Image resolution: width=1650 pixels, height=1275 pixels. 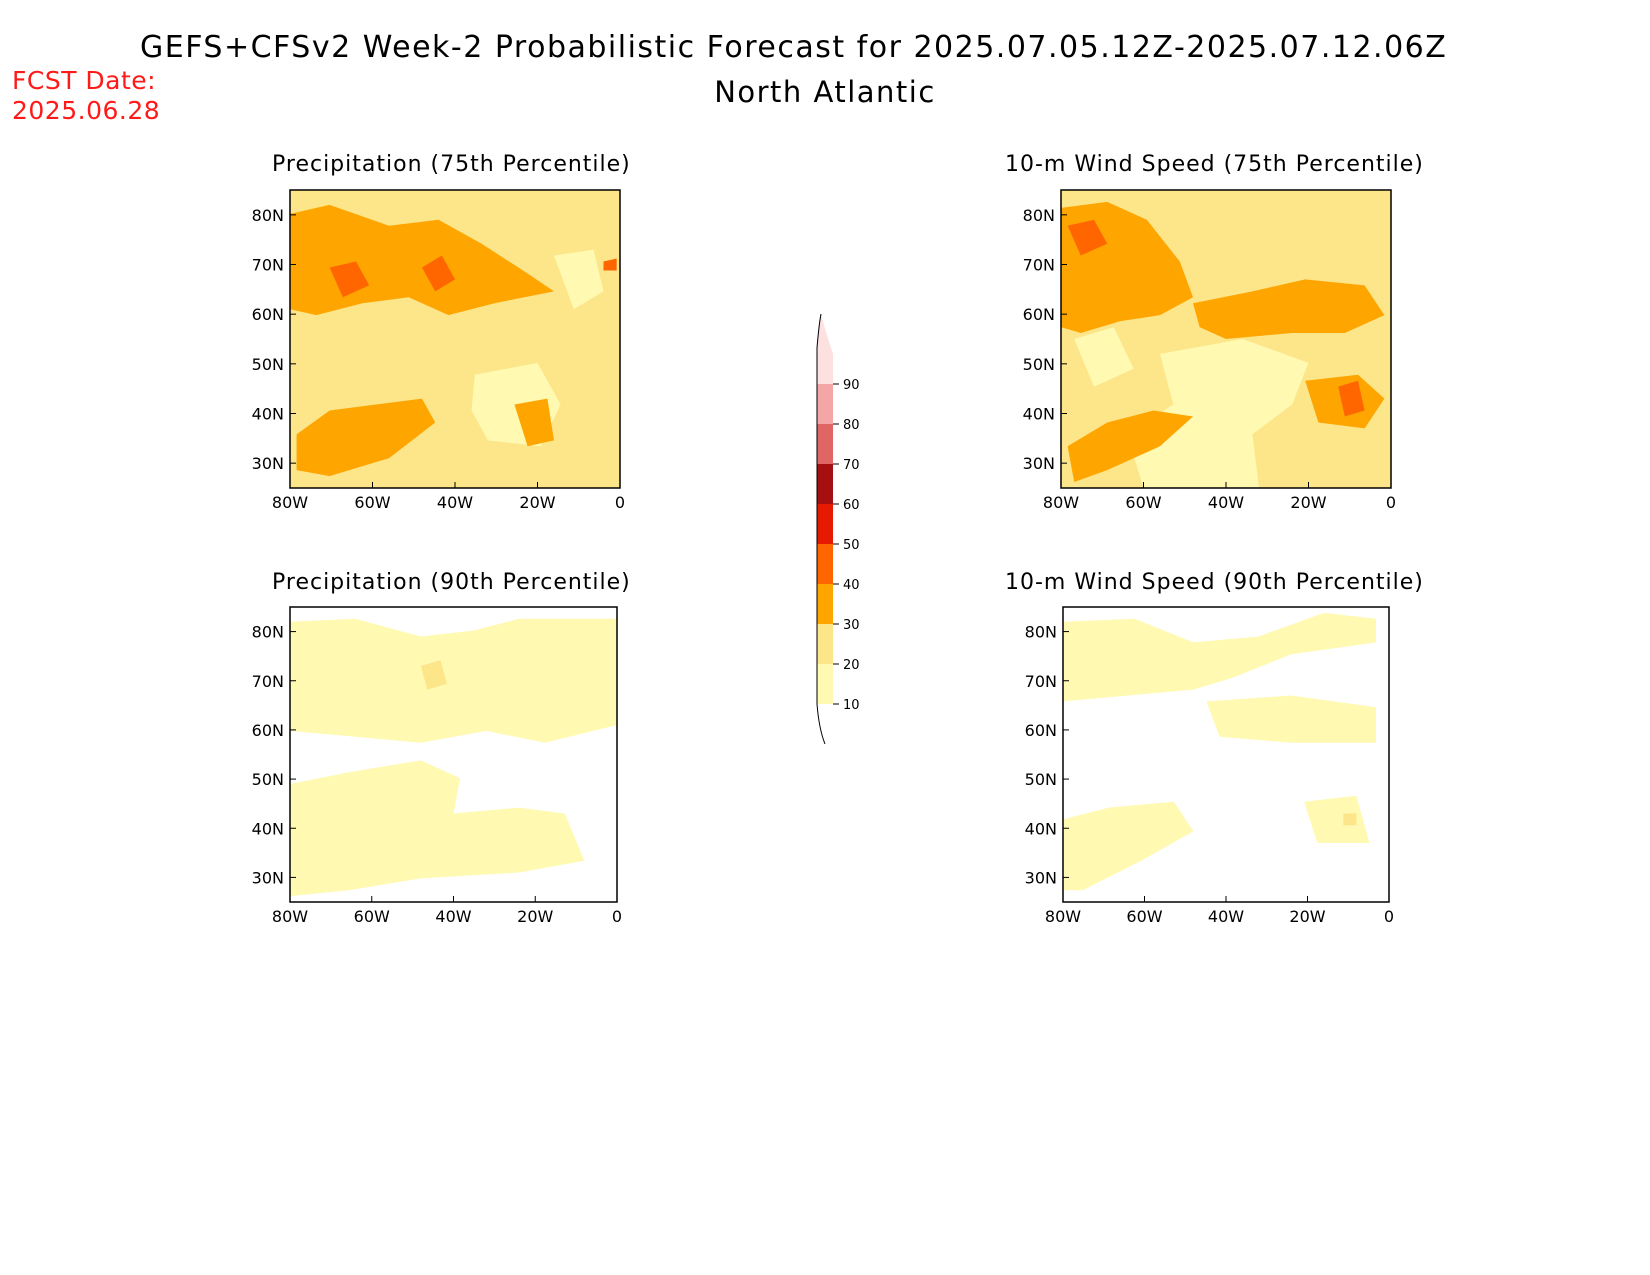 What do you see at coordinates (825, 92) in the screenshot?
I see `region-subtitle: North Atlantic` at bounding box center [825, 92].